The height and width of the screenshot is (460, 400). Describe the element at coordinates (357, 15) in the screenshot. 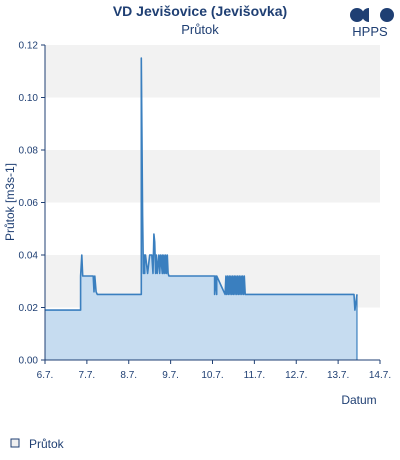

I see `logo-circle-left` at that location.